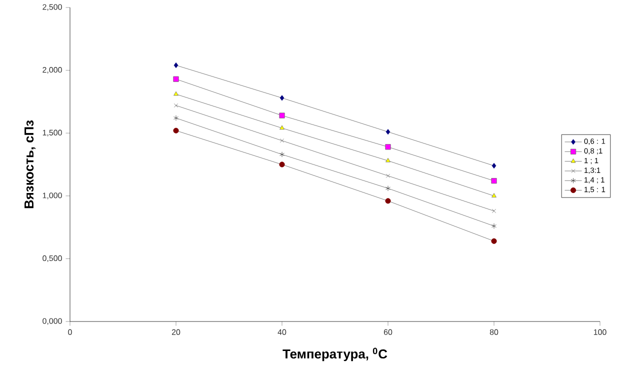 This screenshot has width=624, height=374. What do you see at coordinates (335, 355) in the screenshot?
I see `x-axis-title: Температура, $^{0}$C` at bounding box center [335, 355].